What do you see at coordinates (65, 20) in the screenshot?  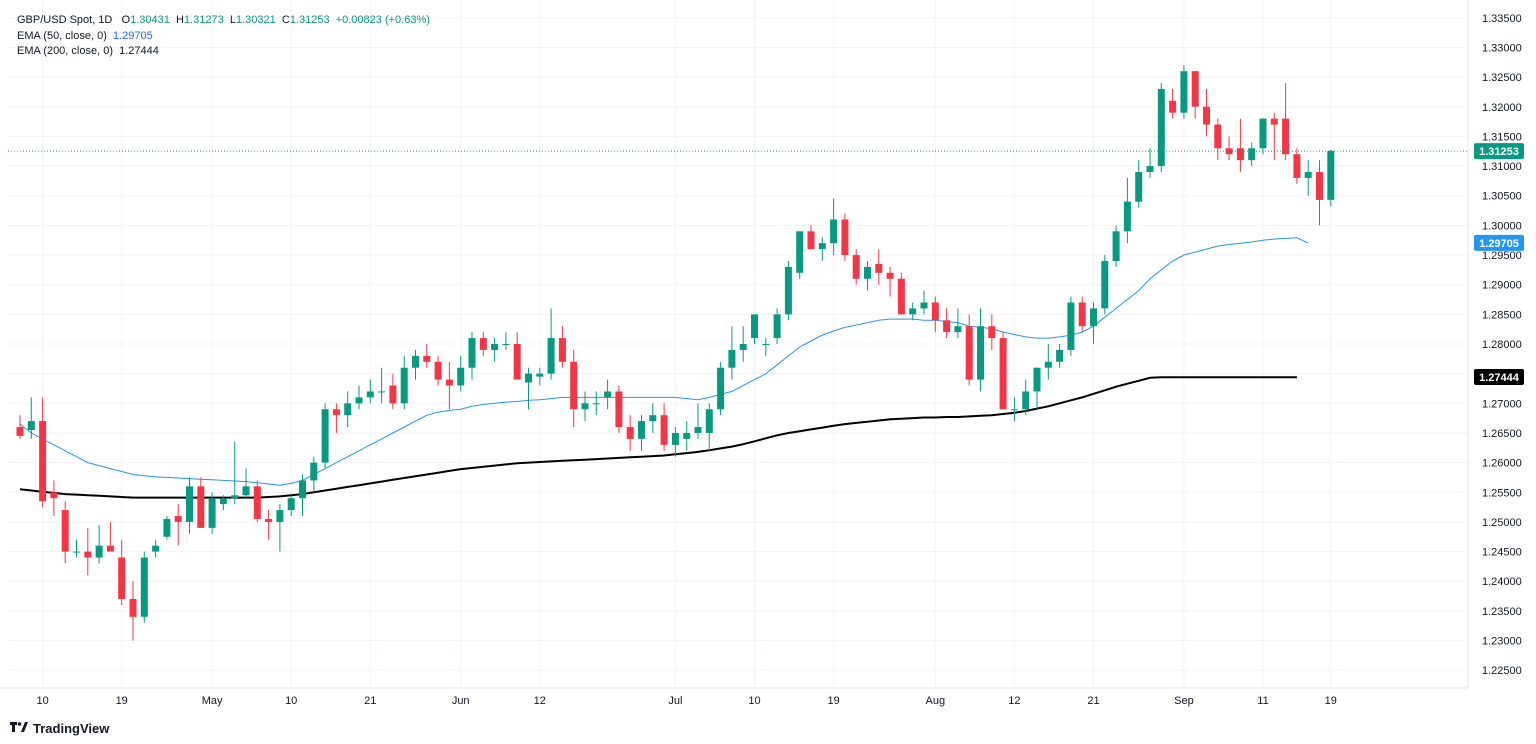 I see `symbol-label: GBP/USD Spot, 1D` at bounding box center [65, 20].